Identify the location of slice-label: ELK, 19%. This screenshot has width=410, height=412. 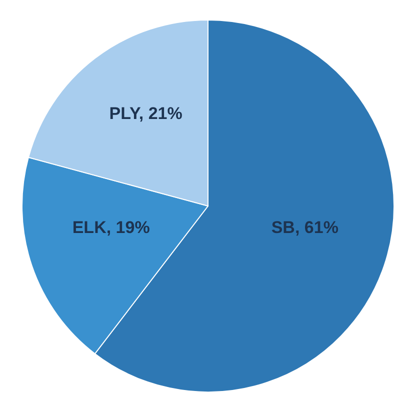
(111, 227).